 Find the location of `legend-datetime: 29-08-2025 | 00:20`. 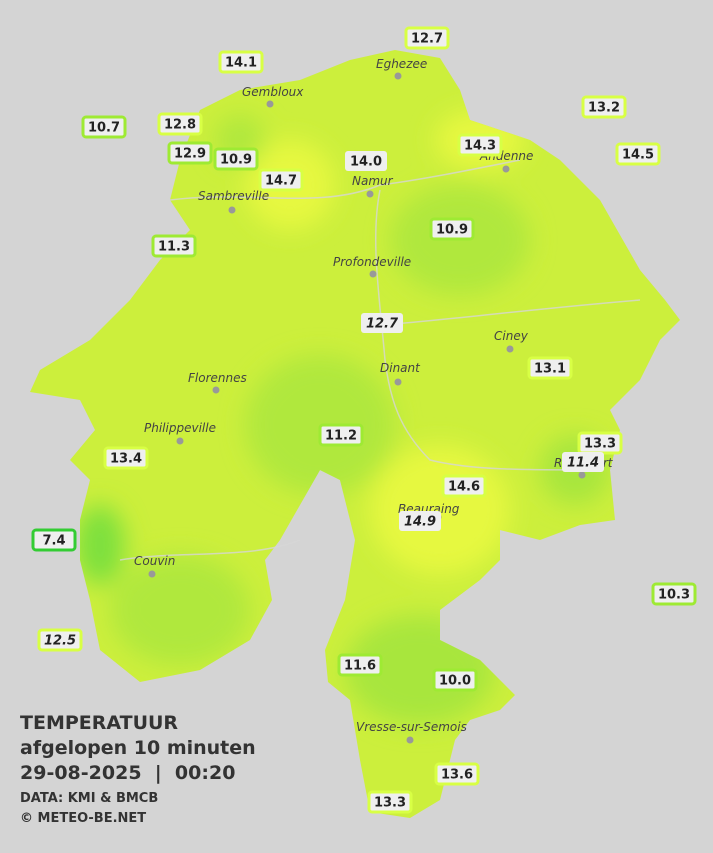

legend-datetime: 29-08-2025 | 00:20 is located at coordinates (128, 773).